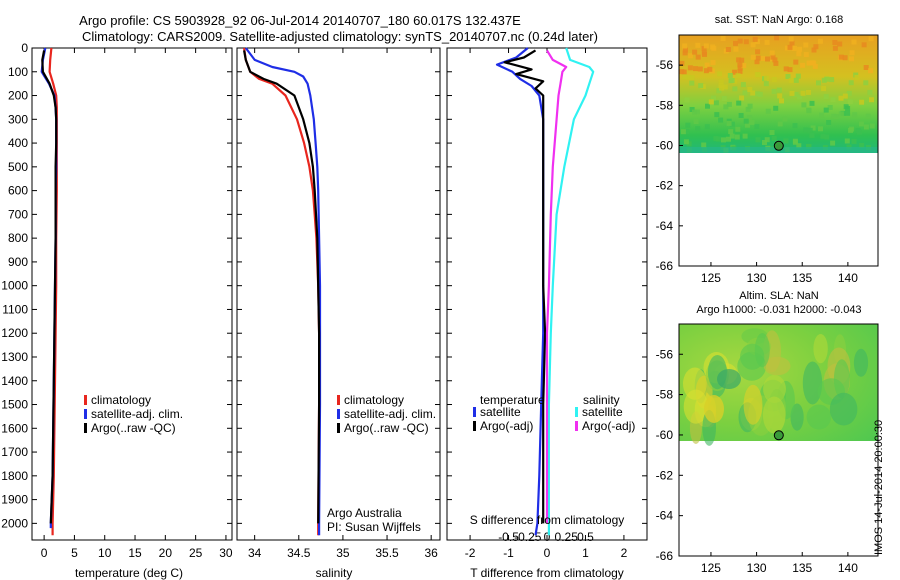 The image size is (900, 580). I want to click on x-tick-label: 34, so click(255, 553).